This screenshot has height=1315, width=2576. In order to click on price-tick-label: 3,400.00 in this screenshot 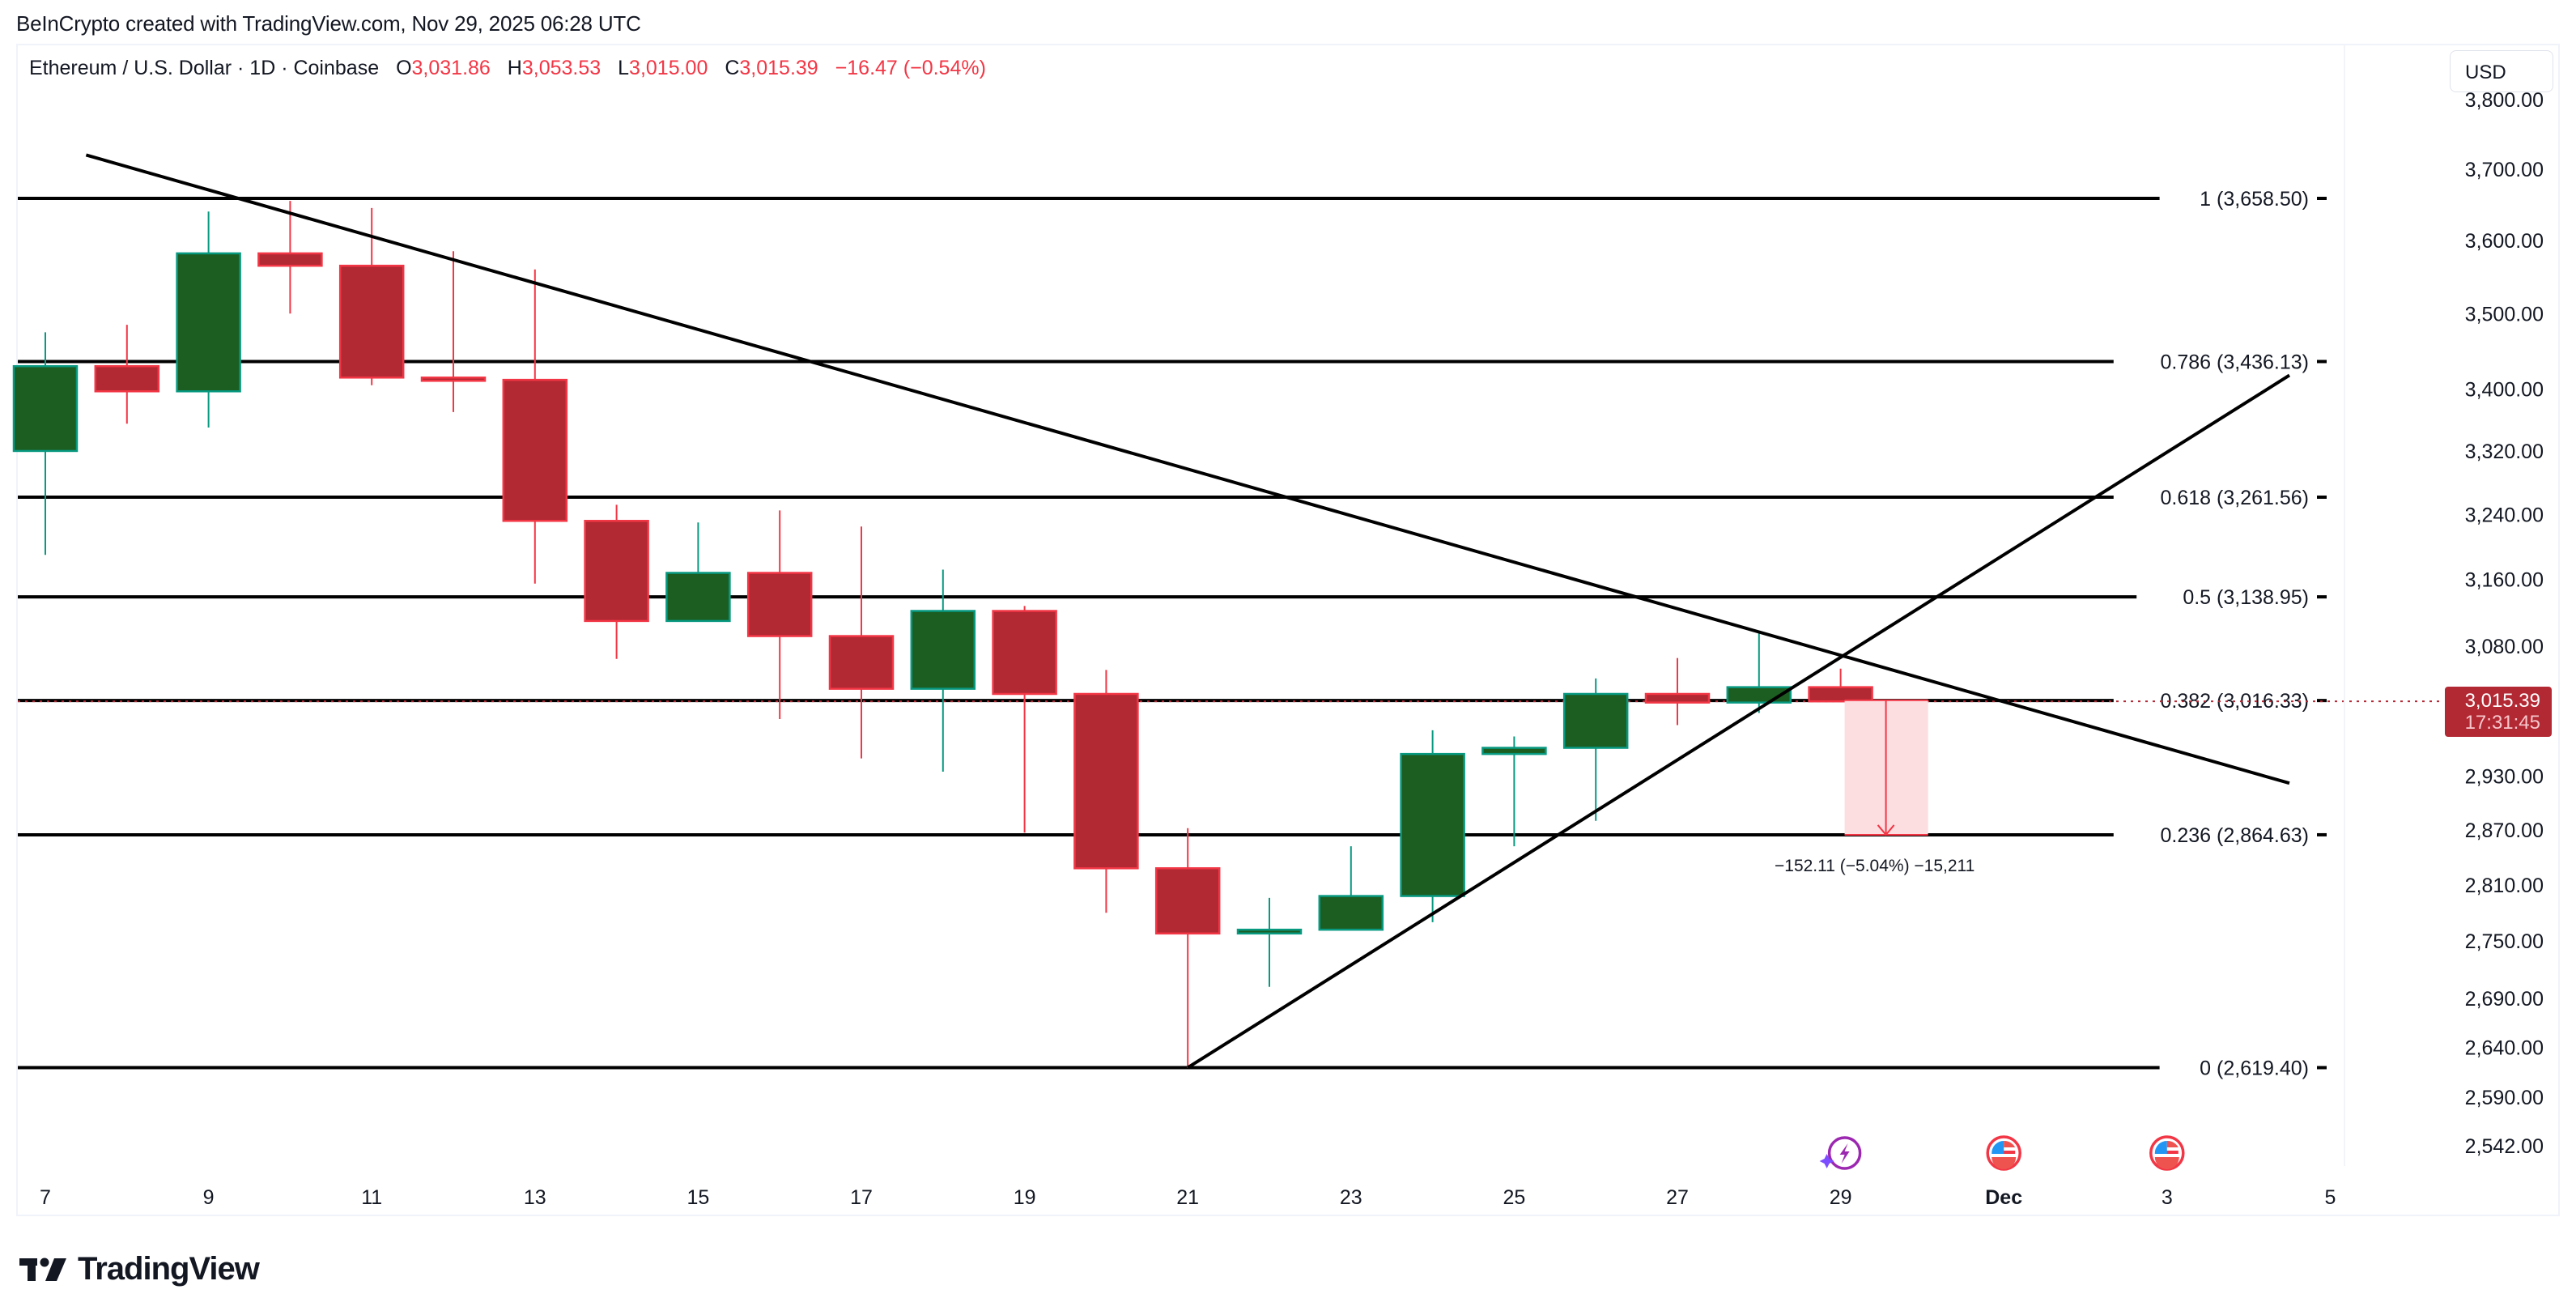, I will do `click(2504, 390)`.